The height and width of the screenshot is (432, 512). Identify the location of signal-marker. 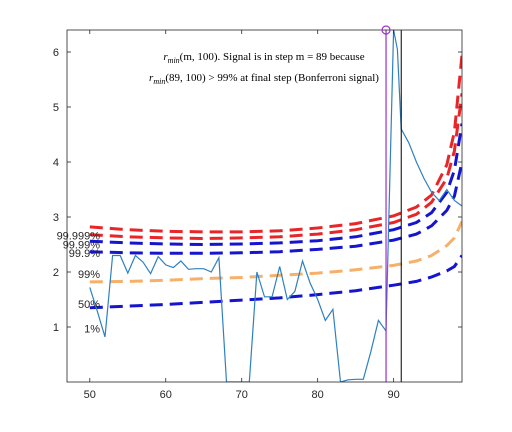
(386, 30).